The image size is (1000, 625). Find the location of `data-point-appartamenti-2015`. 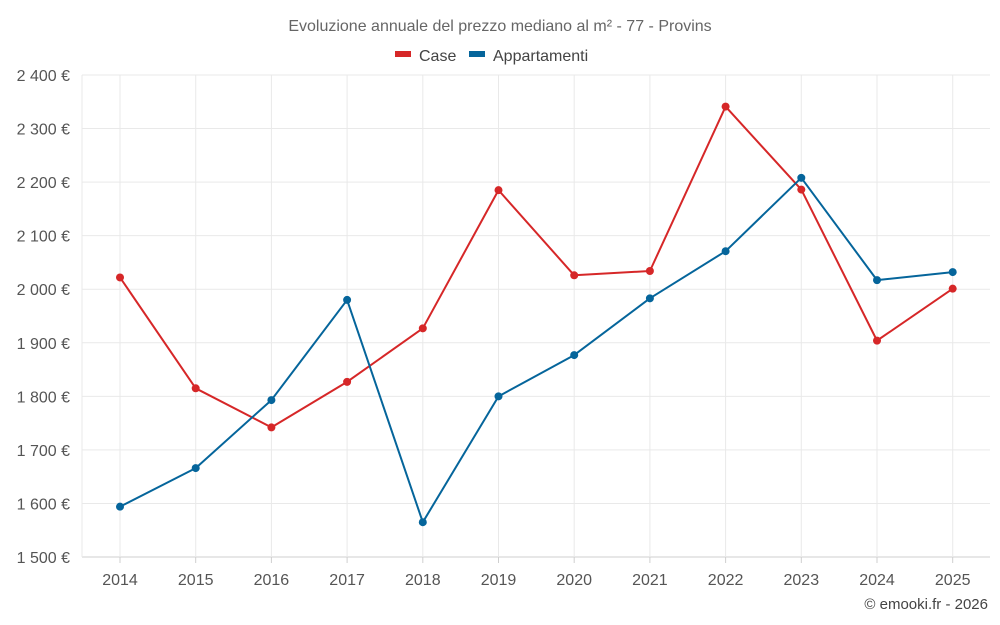

data-point-appartamenti-2015 is located at coordinates (195, 468).